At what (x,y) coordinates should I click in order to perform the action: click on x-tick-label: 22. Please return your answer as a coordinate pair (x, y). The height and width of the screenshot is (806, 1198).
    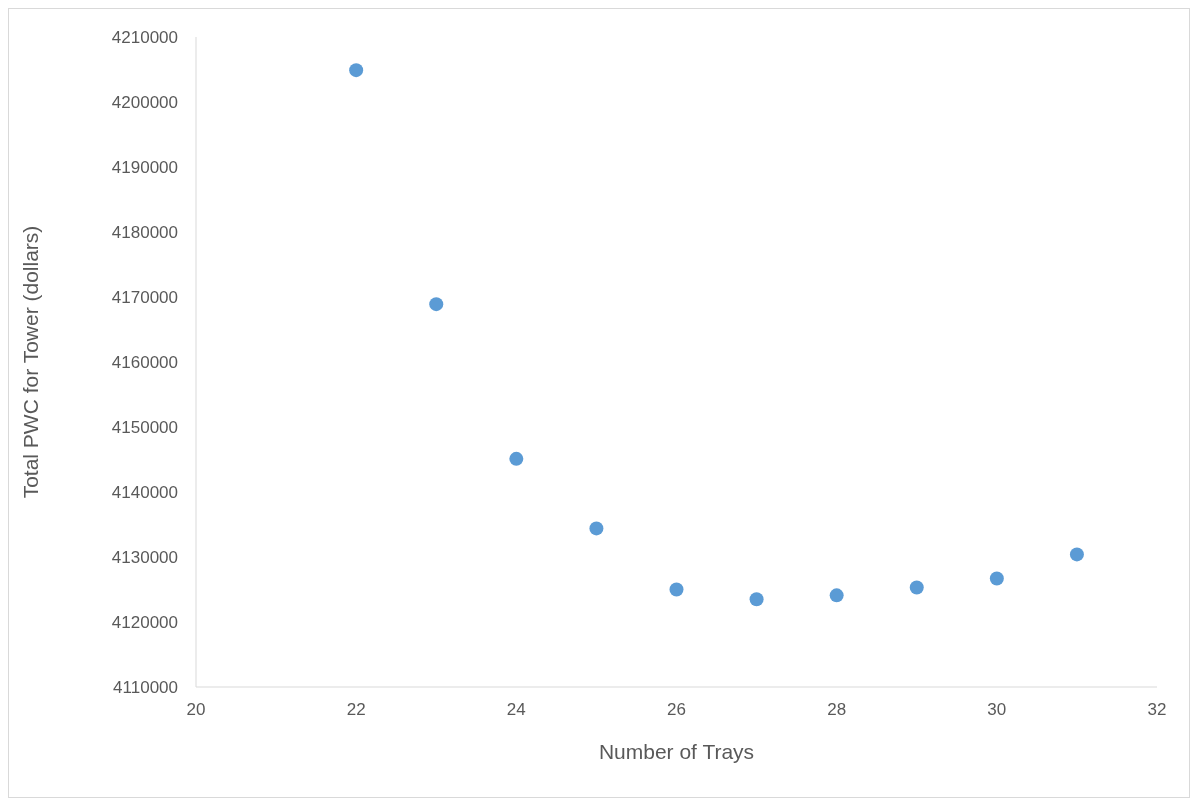
    Looking at the image, I should click on (356, 710).